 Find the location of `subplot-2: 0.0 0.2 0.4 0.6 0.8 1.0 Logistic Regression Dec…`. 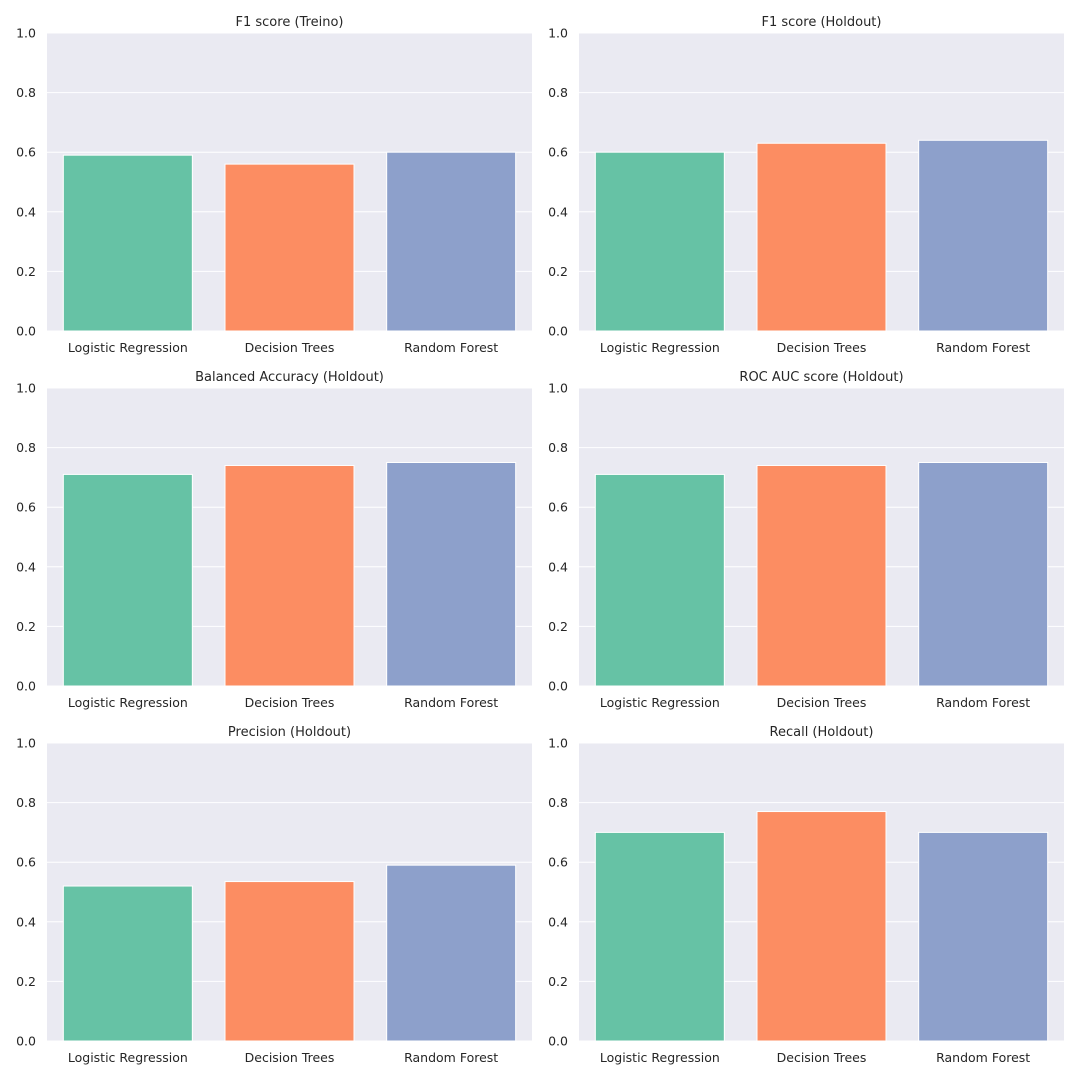

subplot-2: 0.0 0.2 0.4 0.6 0.8 1.0 Logistic Regression Dec… is located at coordinates (806, 185).